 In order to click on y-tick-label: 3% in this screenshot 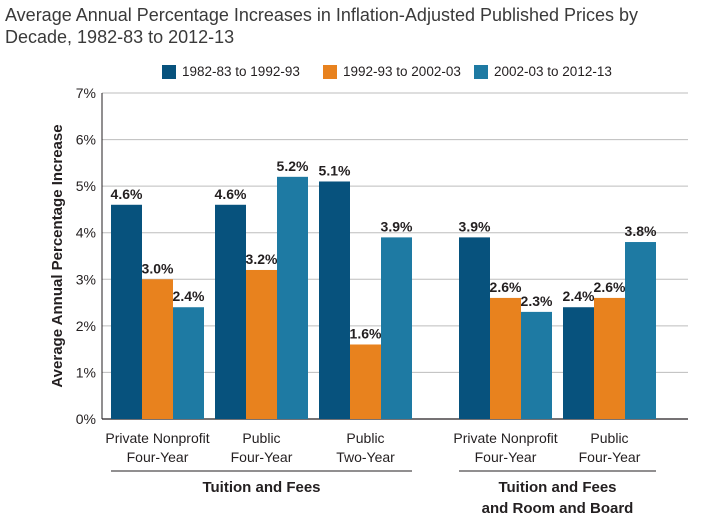, I will do `click(86, 279)`.